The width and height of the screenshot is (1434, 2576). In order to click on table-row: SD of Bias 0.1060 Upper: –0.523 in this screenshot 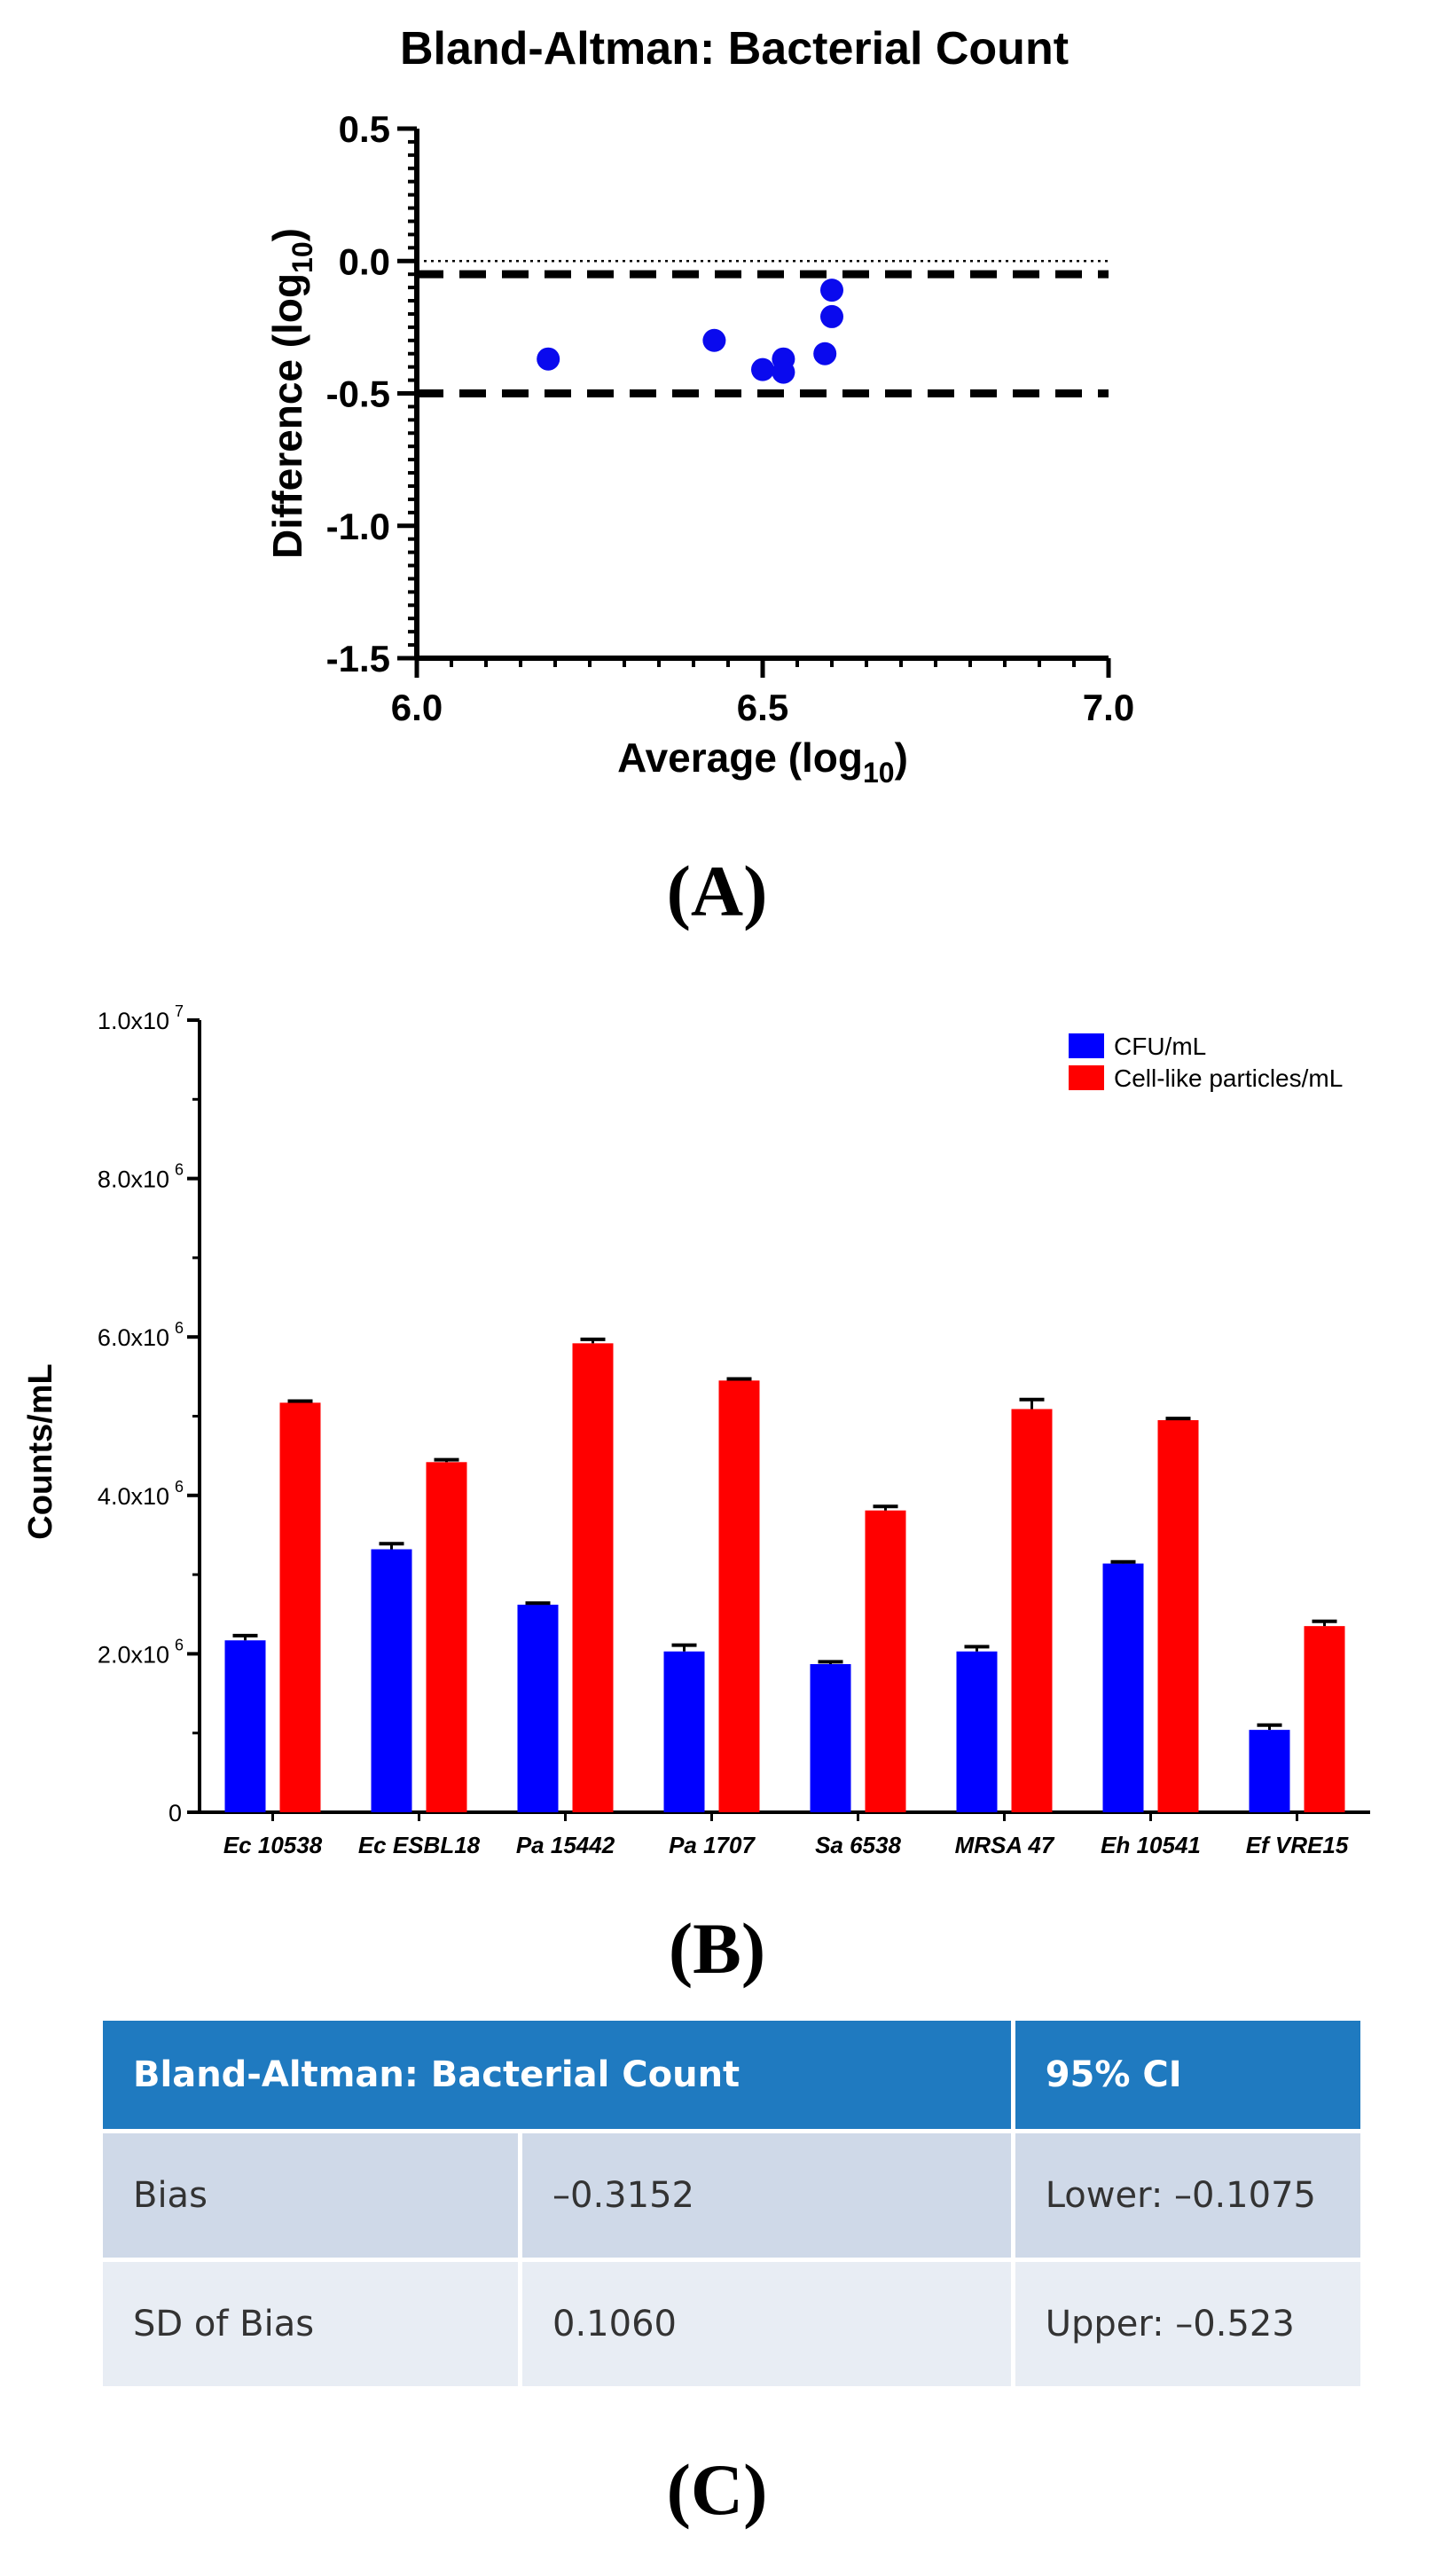, I will do `click(731, 2325)`.